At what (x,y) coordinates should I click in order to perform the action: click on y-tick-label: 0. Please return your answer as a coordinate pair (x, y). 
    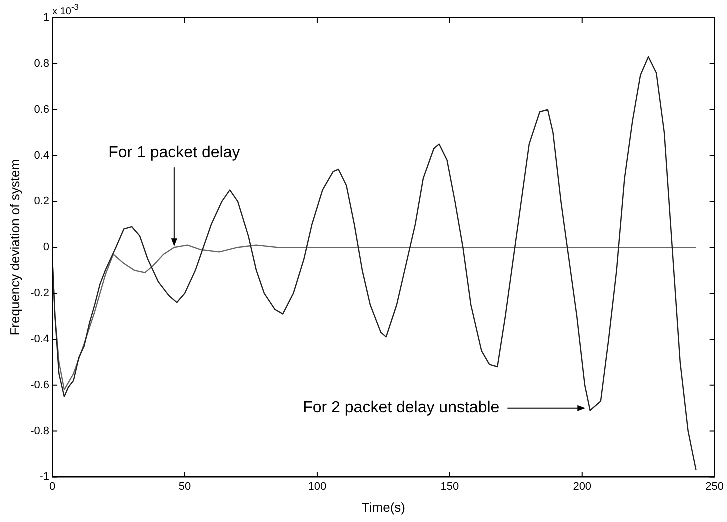
    Looking at the image, I should click on (46, 248).